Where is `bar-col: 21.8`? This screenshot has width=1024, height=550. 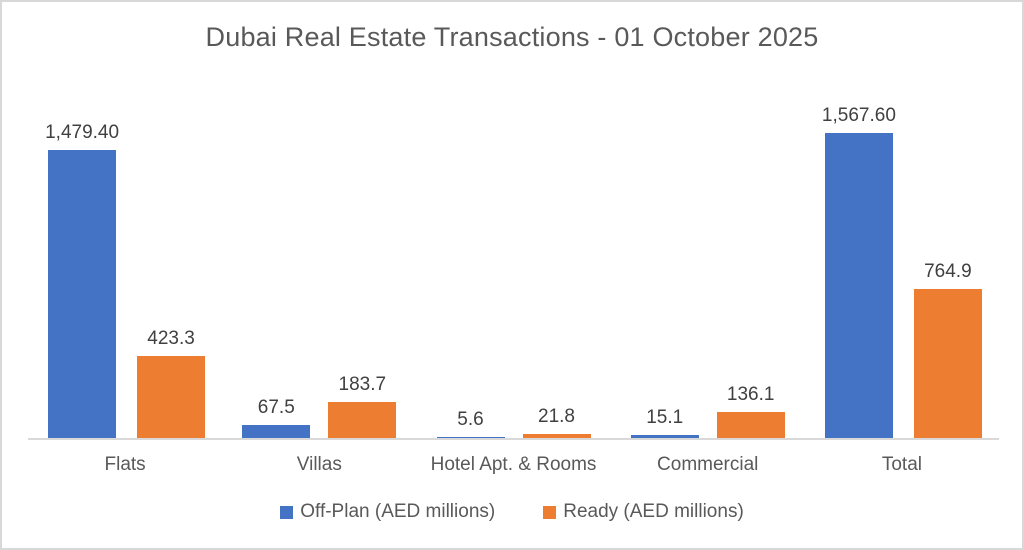 bar-col: 21.8 is located at coordinates (556, 267).